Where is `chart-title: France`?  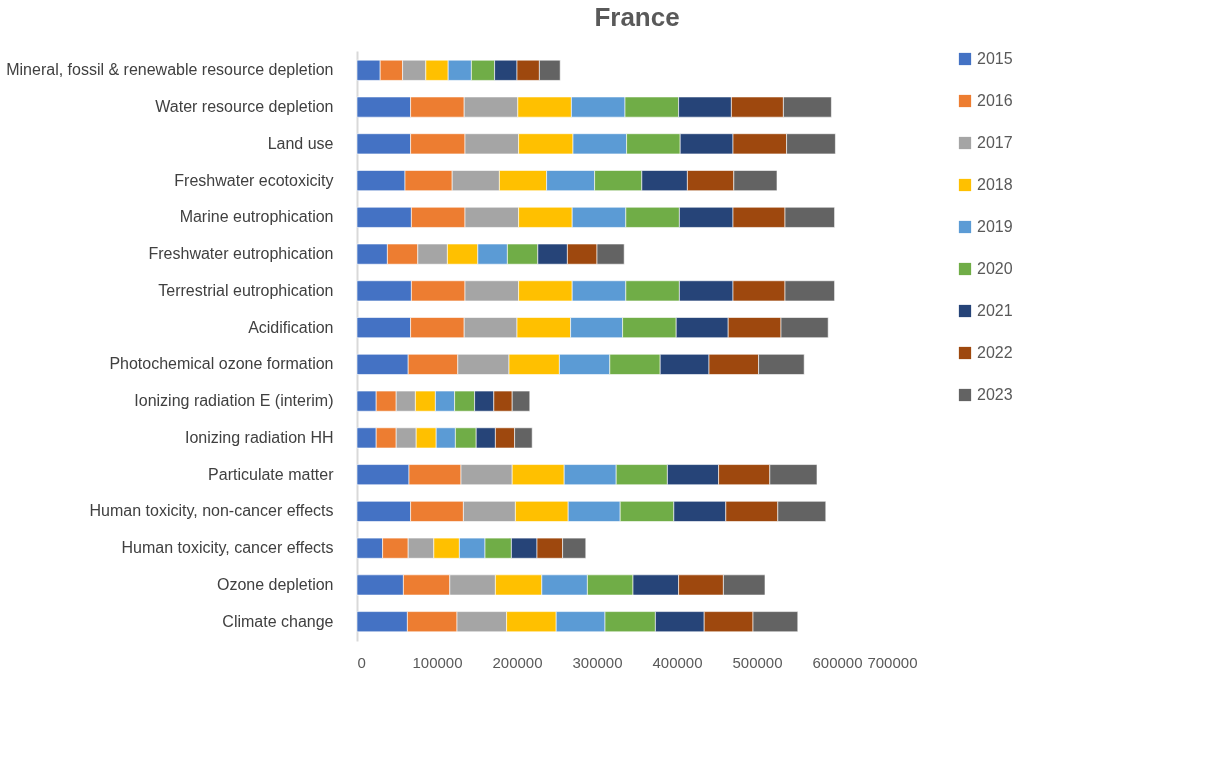 chart-title: France is located at coordinates (637, 17).